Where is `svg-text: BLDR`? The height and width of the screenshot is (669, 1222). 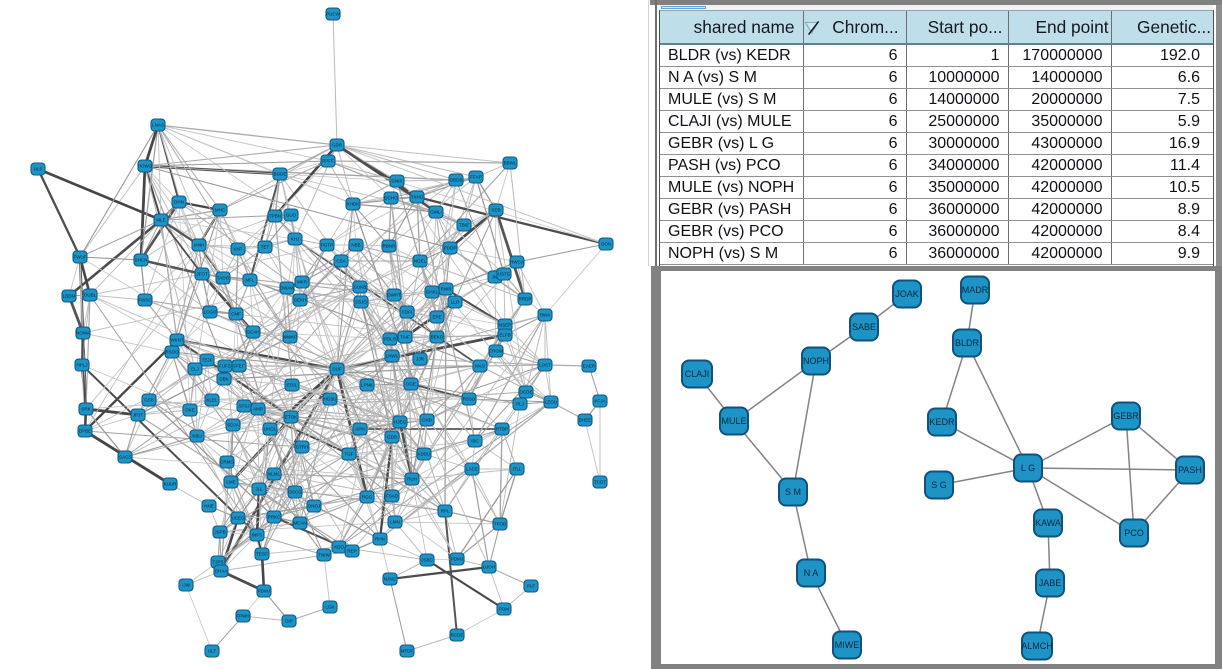
svg-text: BLDR is located at coordinates (967, 343).